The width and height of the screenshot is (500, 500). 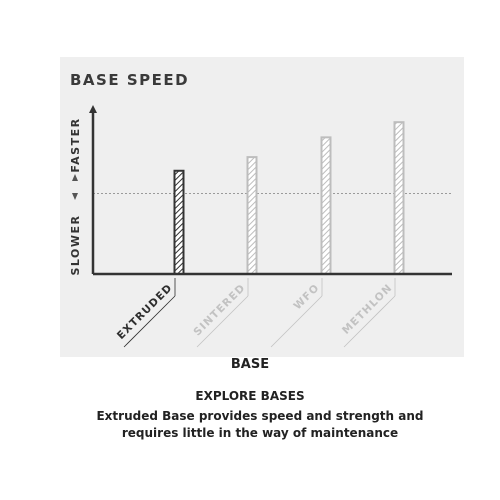 I want to click on x-axis-title: BASE, so click(x=250, y=364).